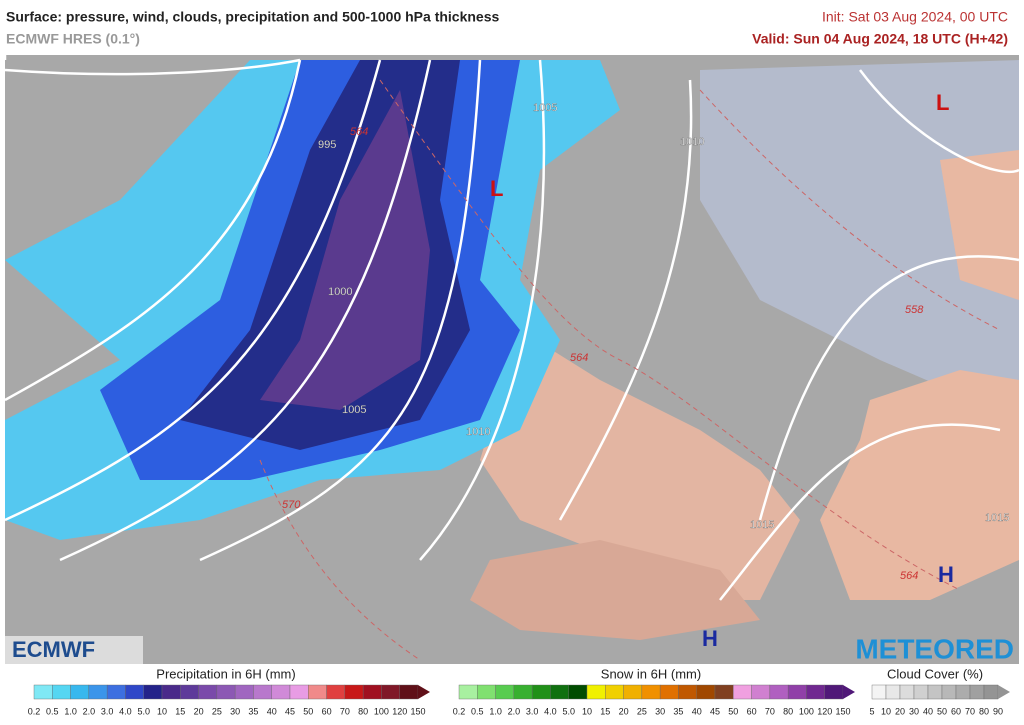 The height and width of the screenshot is (725, 1024). What do you see at coordinates (934, 648) in the screenshot?
I see `meteored-logo: METEORED` at bounding box center [934, 648].